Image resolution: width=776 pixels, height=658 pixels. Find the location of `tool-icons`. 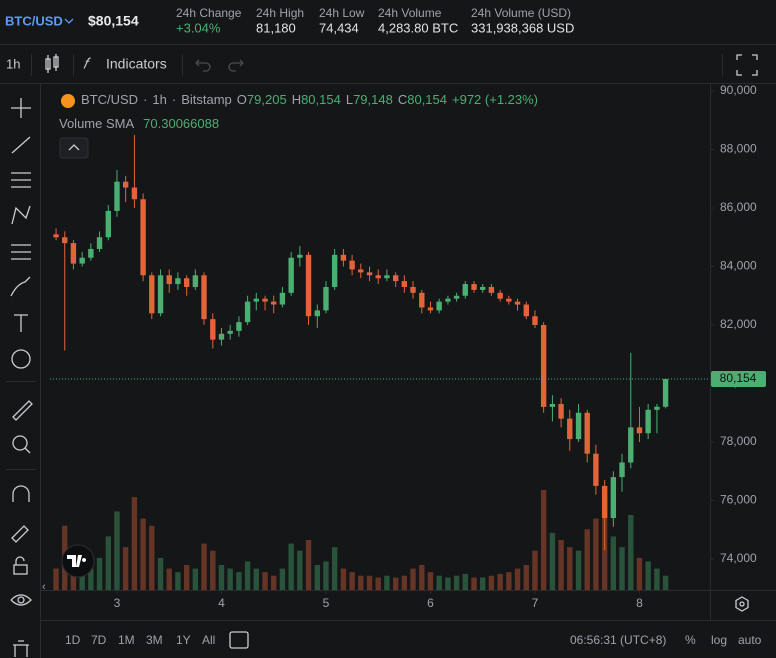

tool-icons is located at coordinates (21, 377).